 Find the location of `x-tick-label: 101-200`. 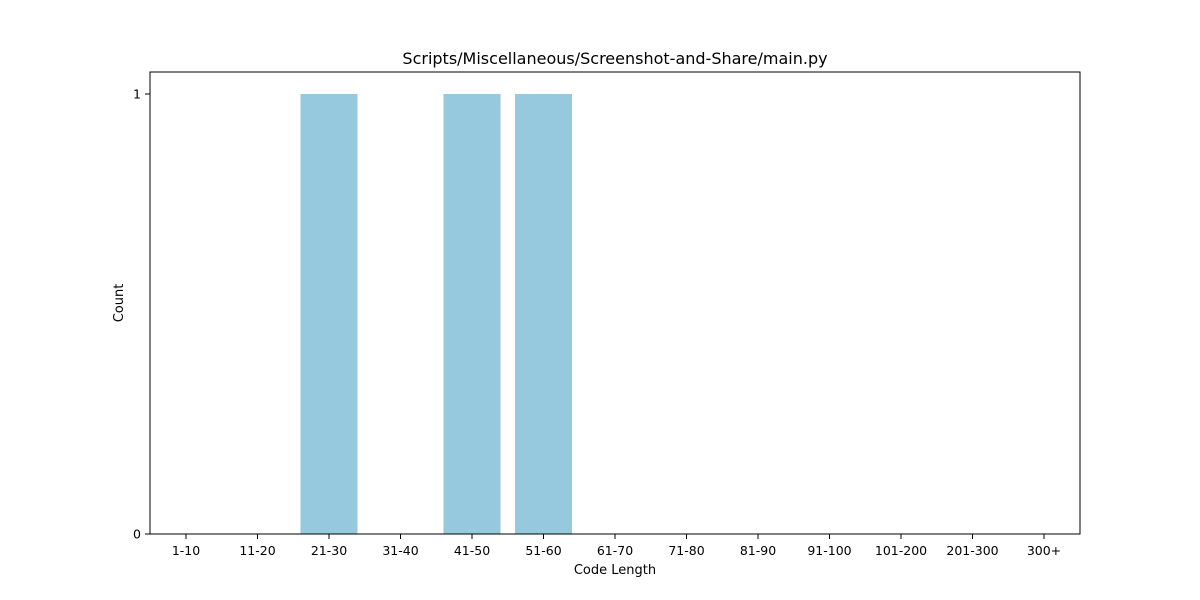

x-tick-label: 101-200 is located at coordinates (901, 550).